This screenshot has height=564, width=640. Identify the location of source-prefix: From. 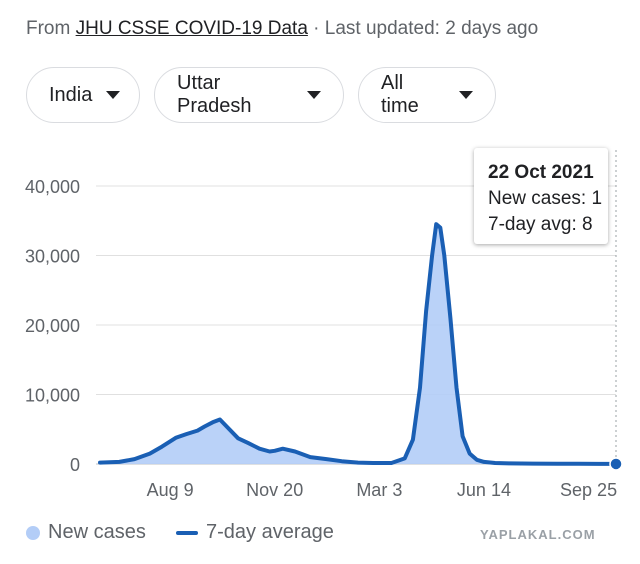
(51, 28).